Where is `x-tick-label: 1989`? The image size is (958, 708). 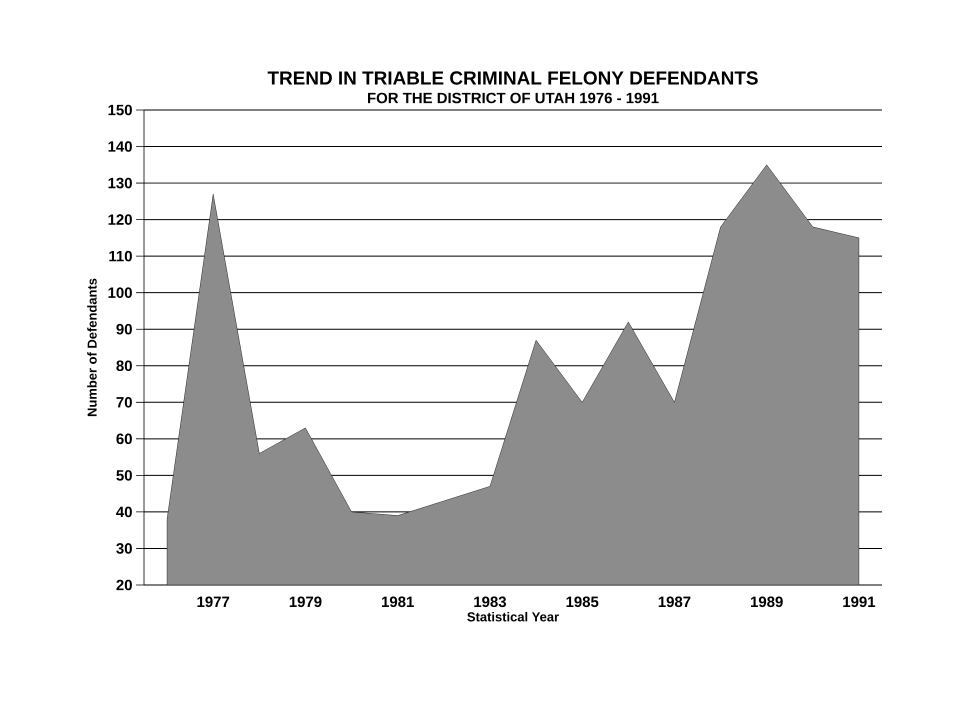 x-tick-label: 1989 is located at coordinates (767, 602).